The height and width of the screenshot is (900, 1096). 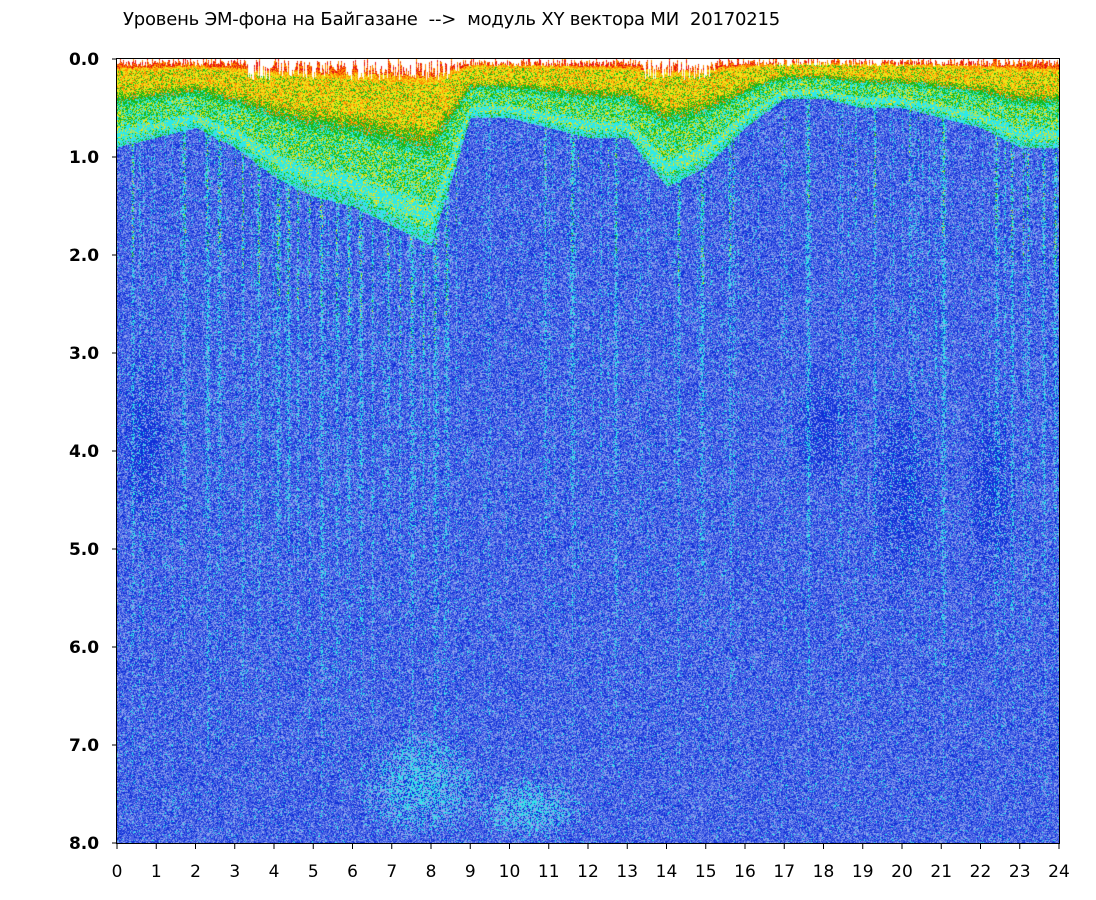 I want to click on x-tick-label: 17, so click(x=784, y=872).